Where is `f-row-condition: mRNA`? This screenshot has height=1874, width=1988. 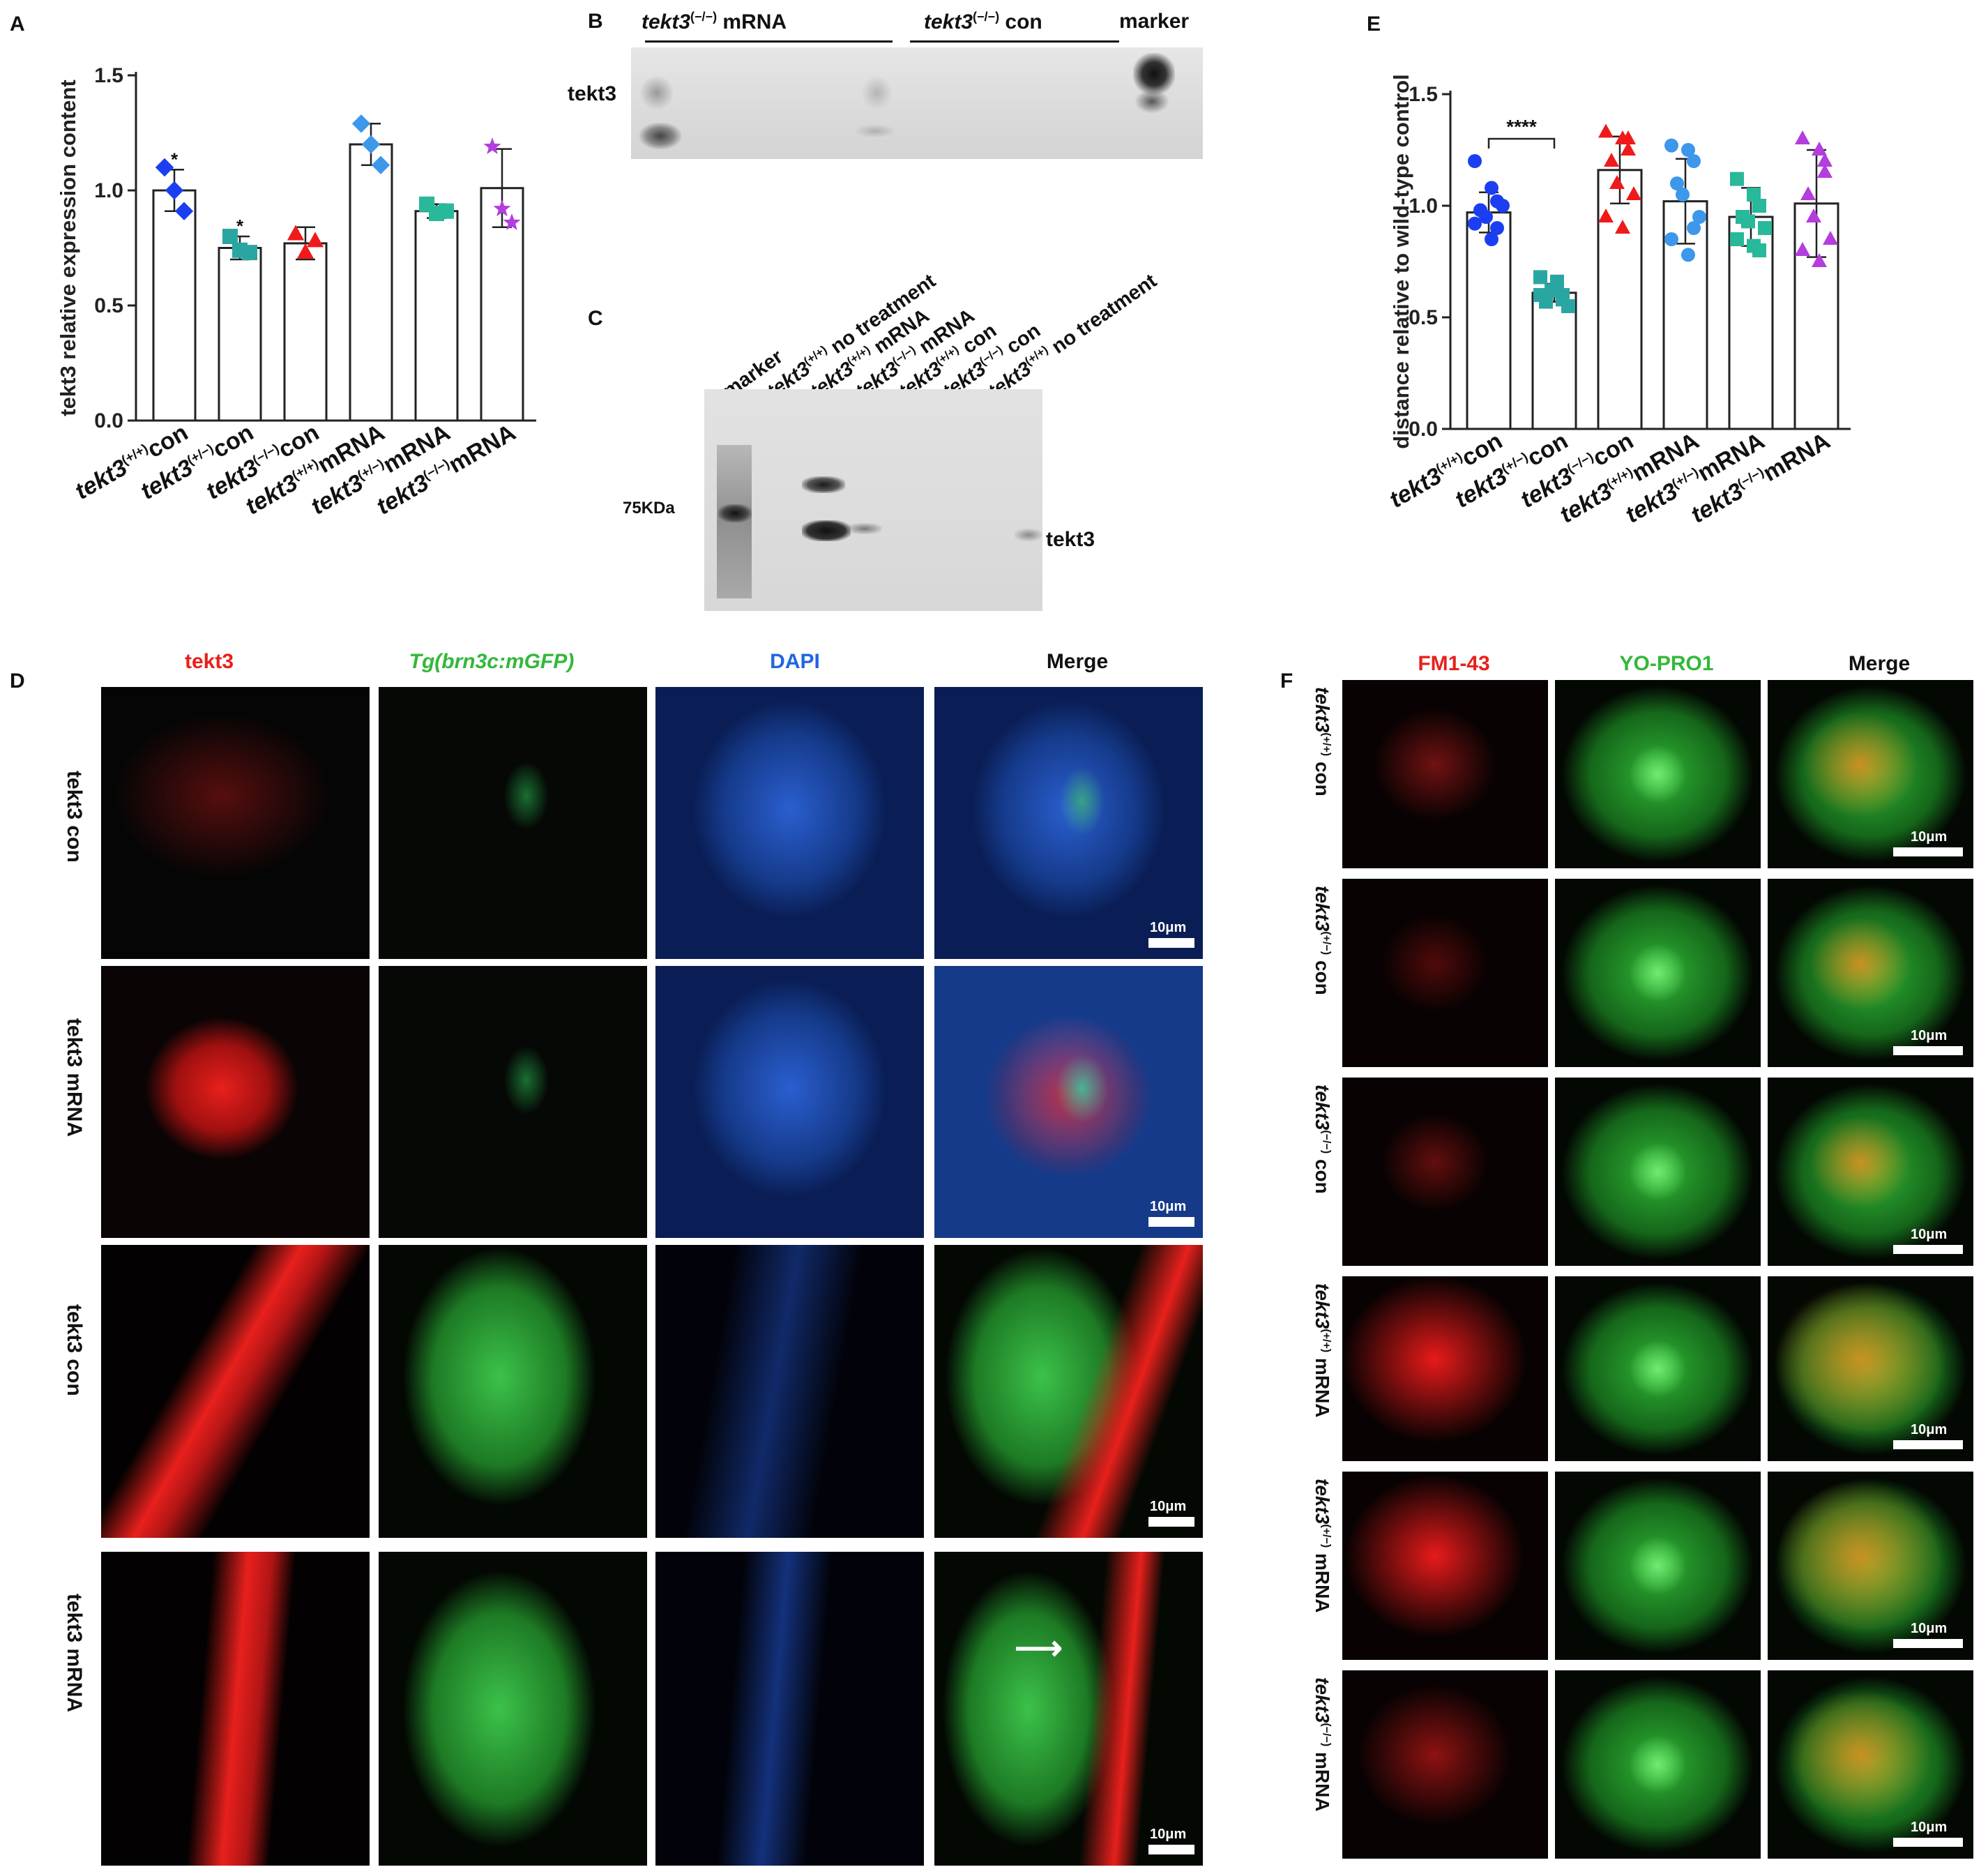
f-row-condition: mRNA is located at coordinates (1323, 1385).